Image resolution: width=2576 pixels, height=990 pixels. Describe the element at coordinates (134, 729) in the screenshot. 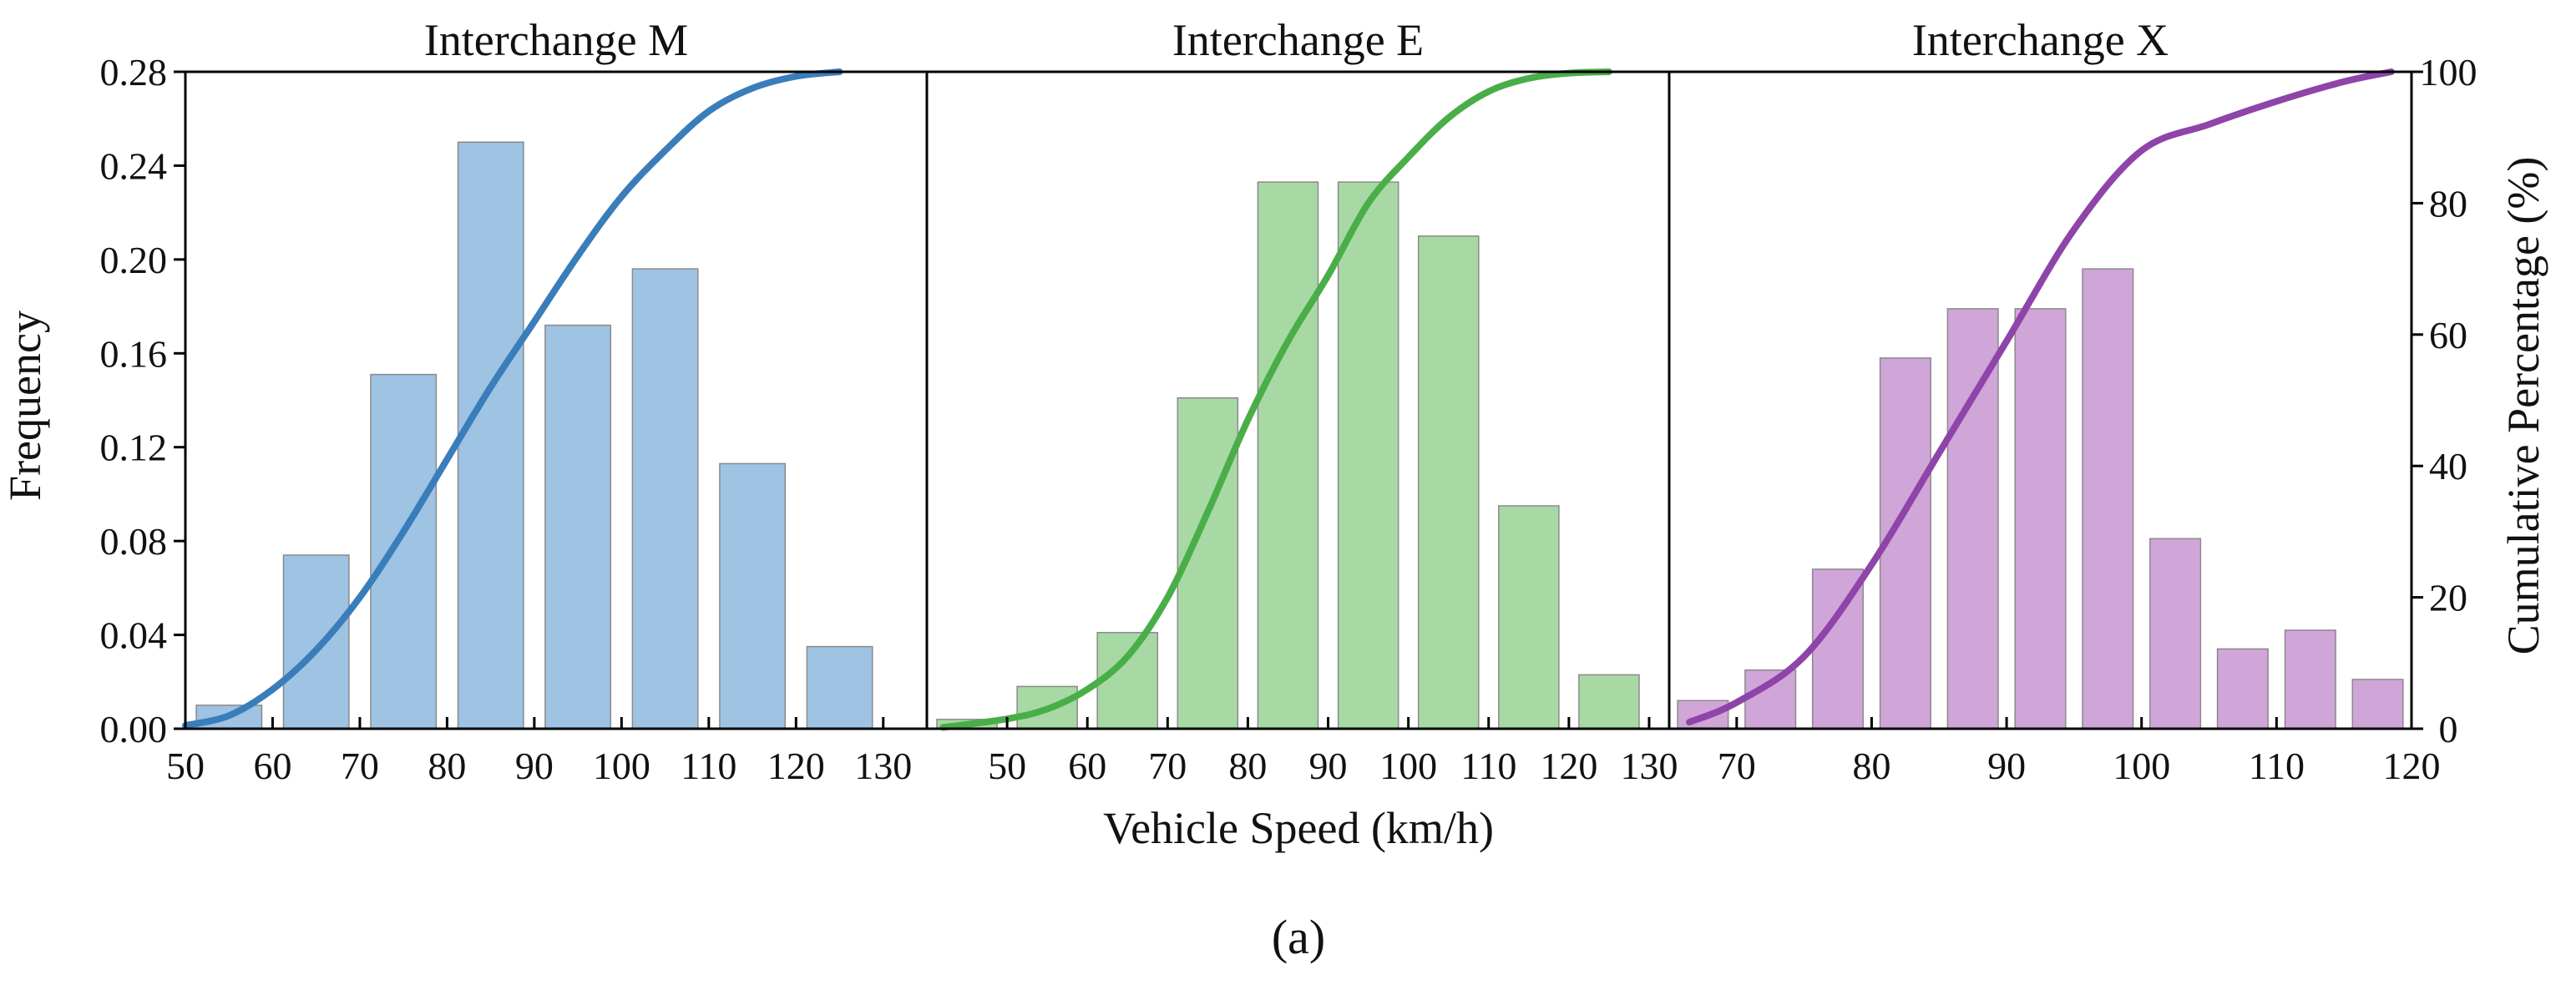

I see `y-tick-label: 0.00` at that location.